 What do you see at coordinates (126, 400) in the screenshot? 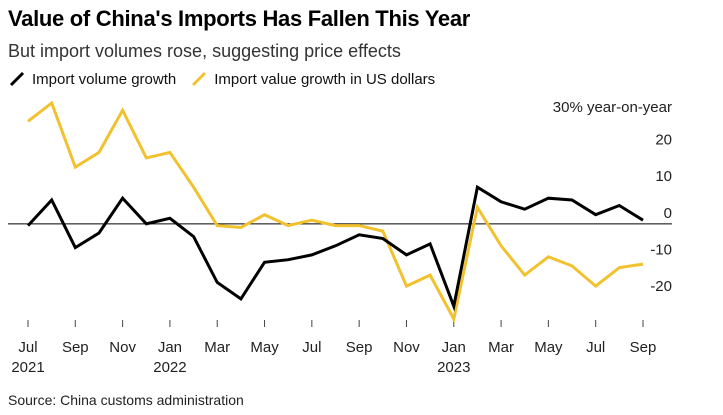
I see `chart-source: Source: China customs administration` at bounding box center [126, 400].